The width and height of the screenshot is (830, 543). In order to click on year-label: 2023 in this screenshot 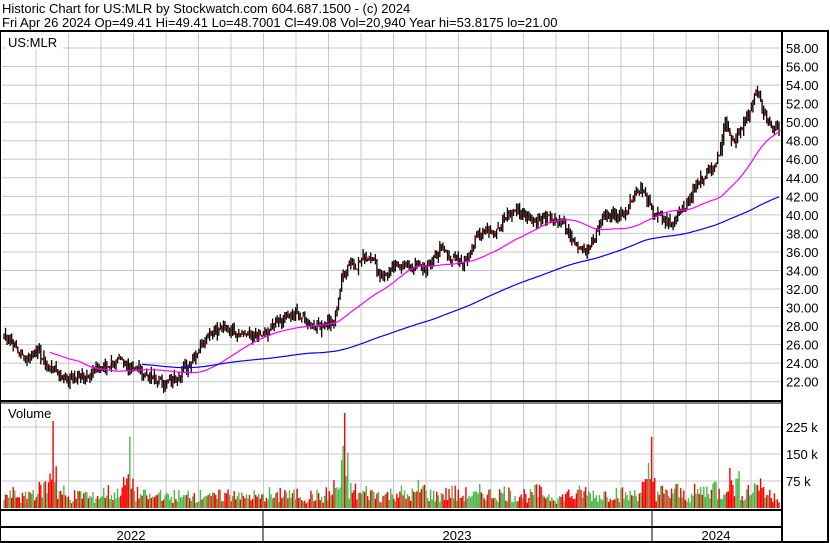, I will do `click(457, 535)`.